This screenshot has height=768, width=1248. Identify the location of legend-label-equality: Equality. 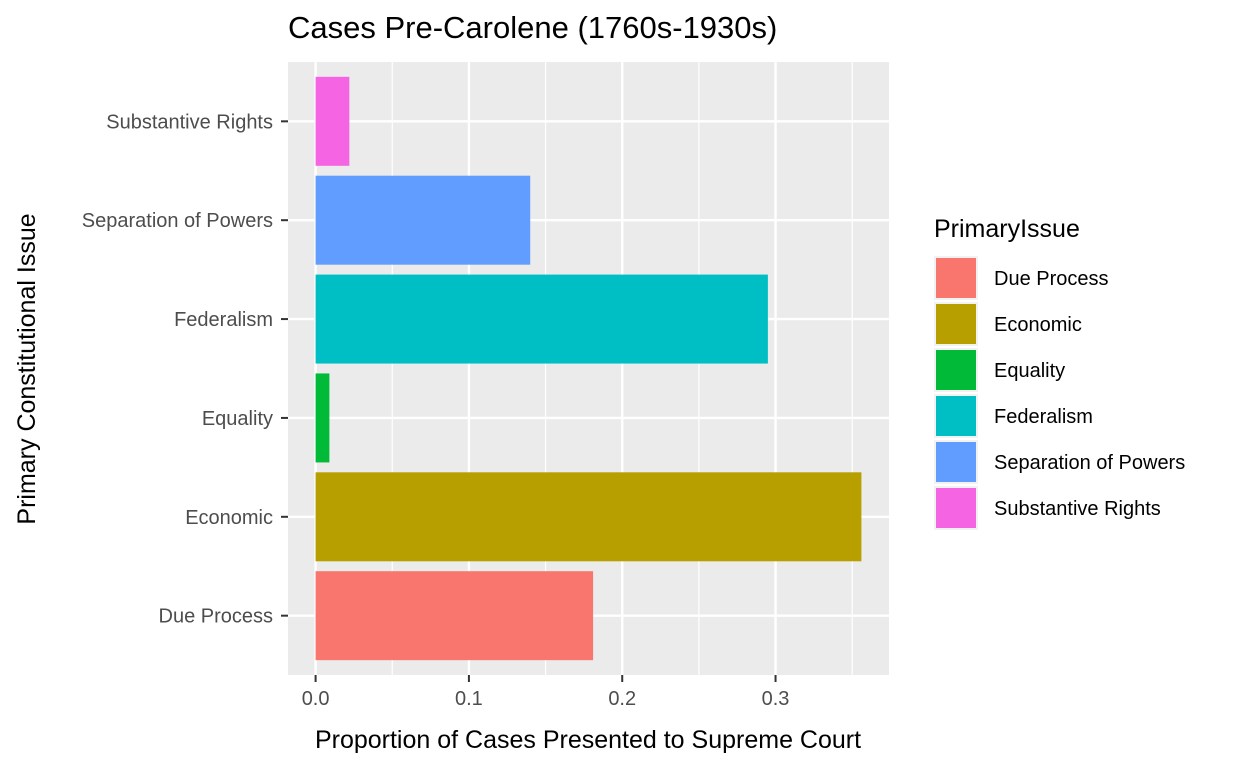
(1029, 371).